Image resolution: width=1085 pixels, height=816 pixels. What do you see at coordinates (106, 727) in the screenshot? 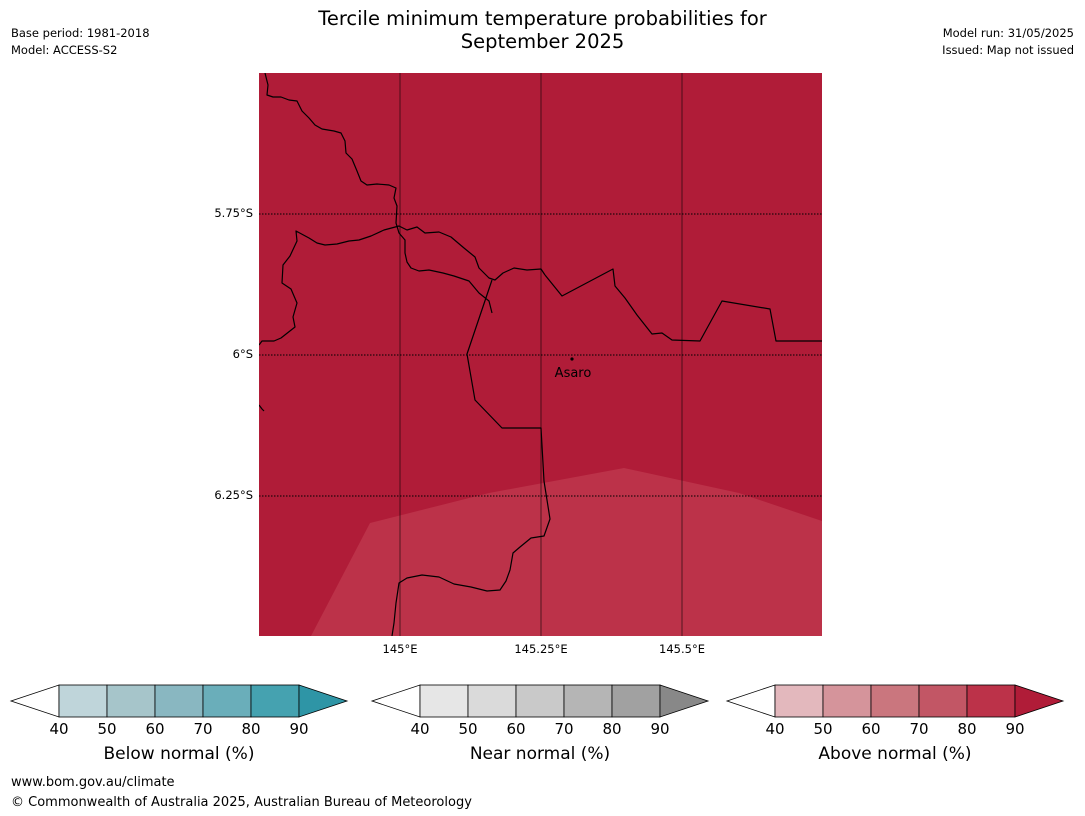
I see `legend-below-normal-tick: 50` at bounding box center [106, 727].